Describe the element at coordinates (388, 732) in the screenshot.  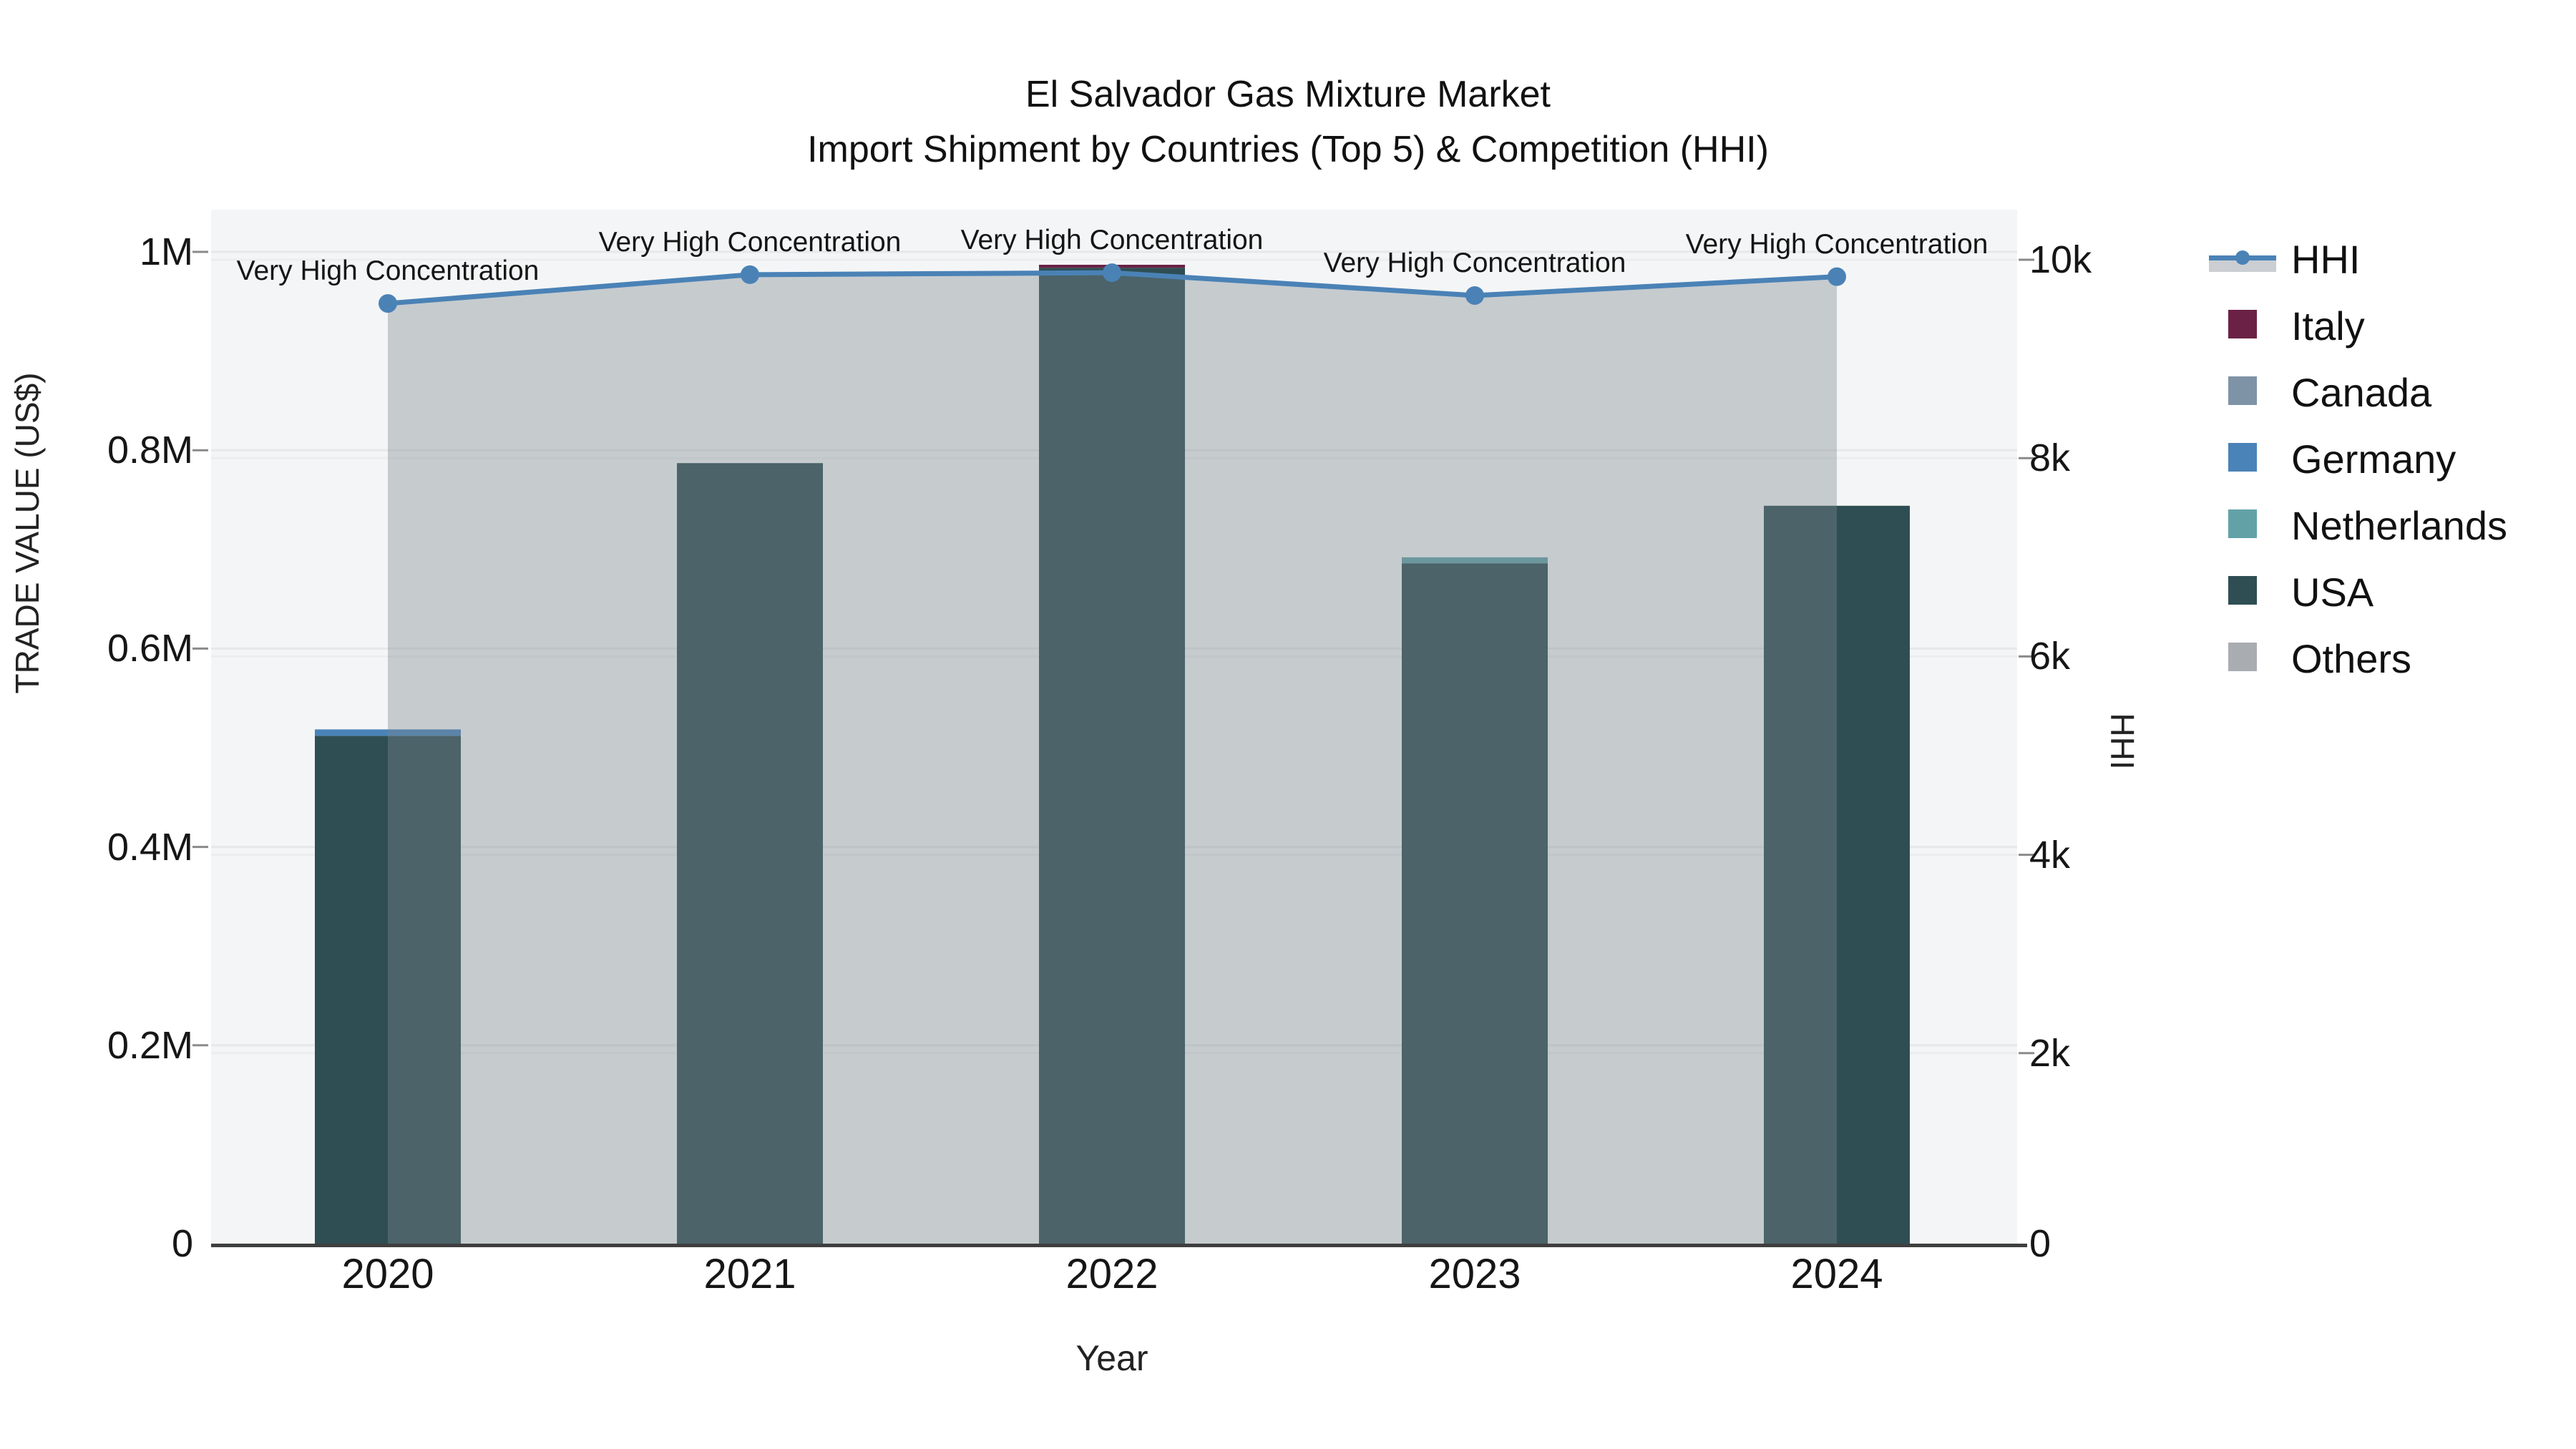
I see `bar-segment-germany-2020` at that location.